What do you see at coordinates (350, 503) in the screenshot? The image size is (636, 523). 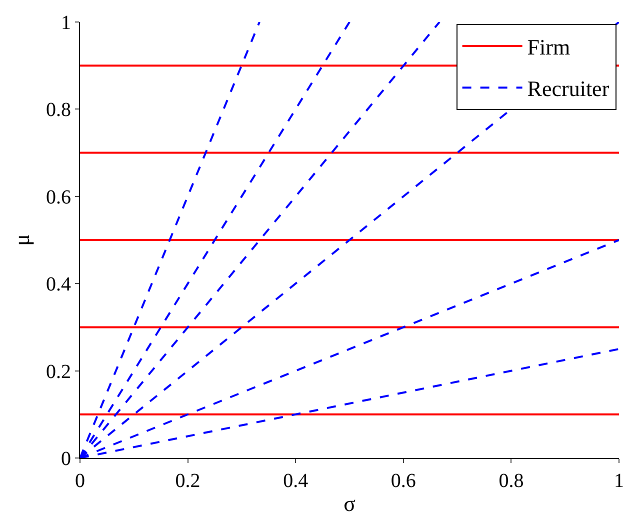 I see `x-axis-title: σ` at bounding box center [350, 503].